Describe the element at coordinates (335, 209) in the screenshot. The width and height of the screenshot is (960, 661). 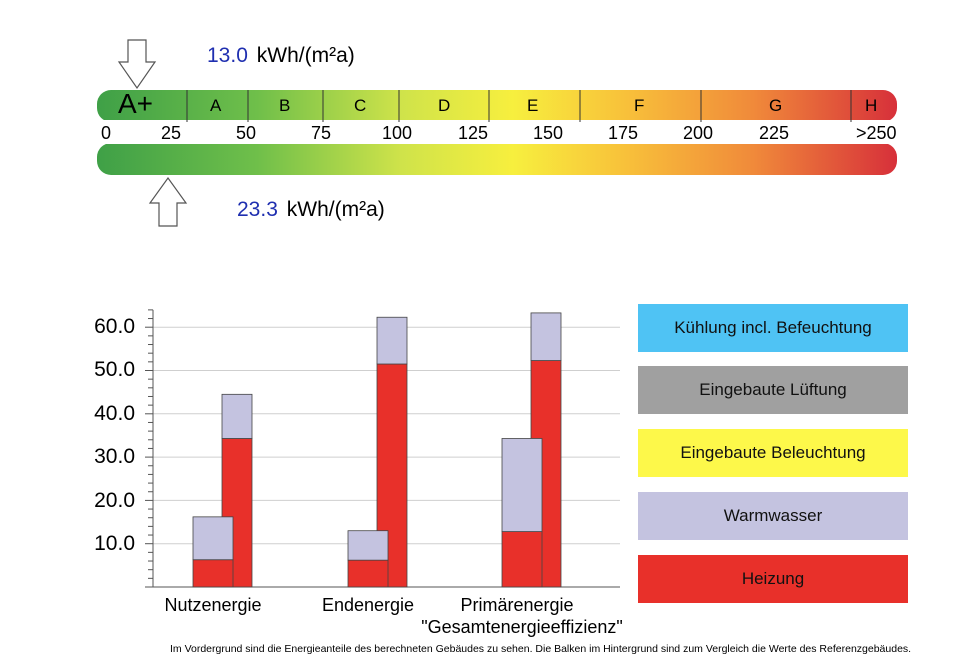
I see `bottom-marker-unit: kWh/(m²a)` at that location.